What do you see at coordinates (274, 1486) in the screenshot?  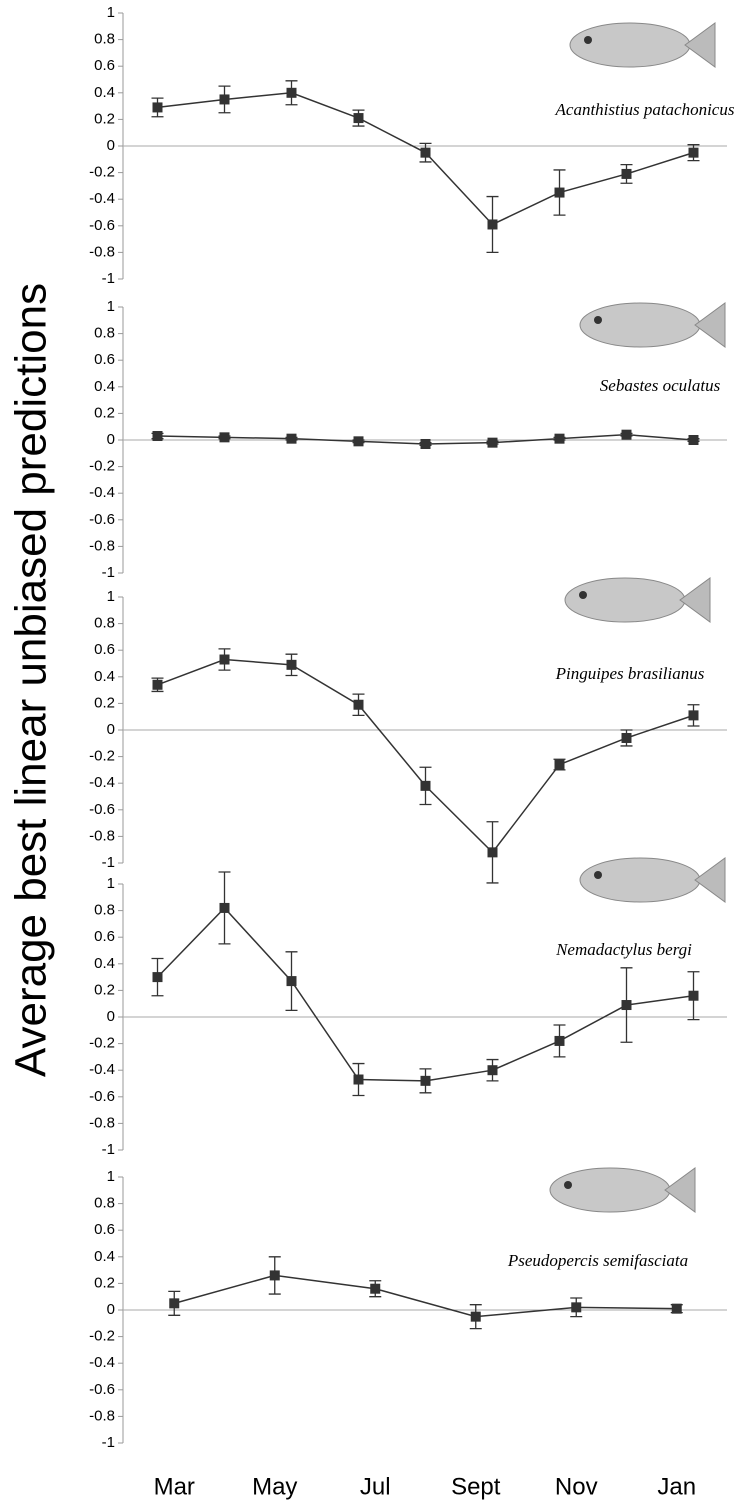 I see `x-tick-label: May` at bounding box center [274, 1486].